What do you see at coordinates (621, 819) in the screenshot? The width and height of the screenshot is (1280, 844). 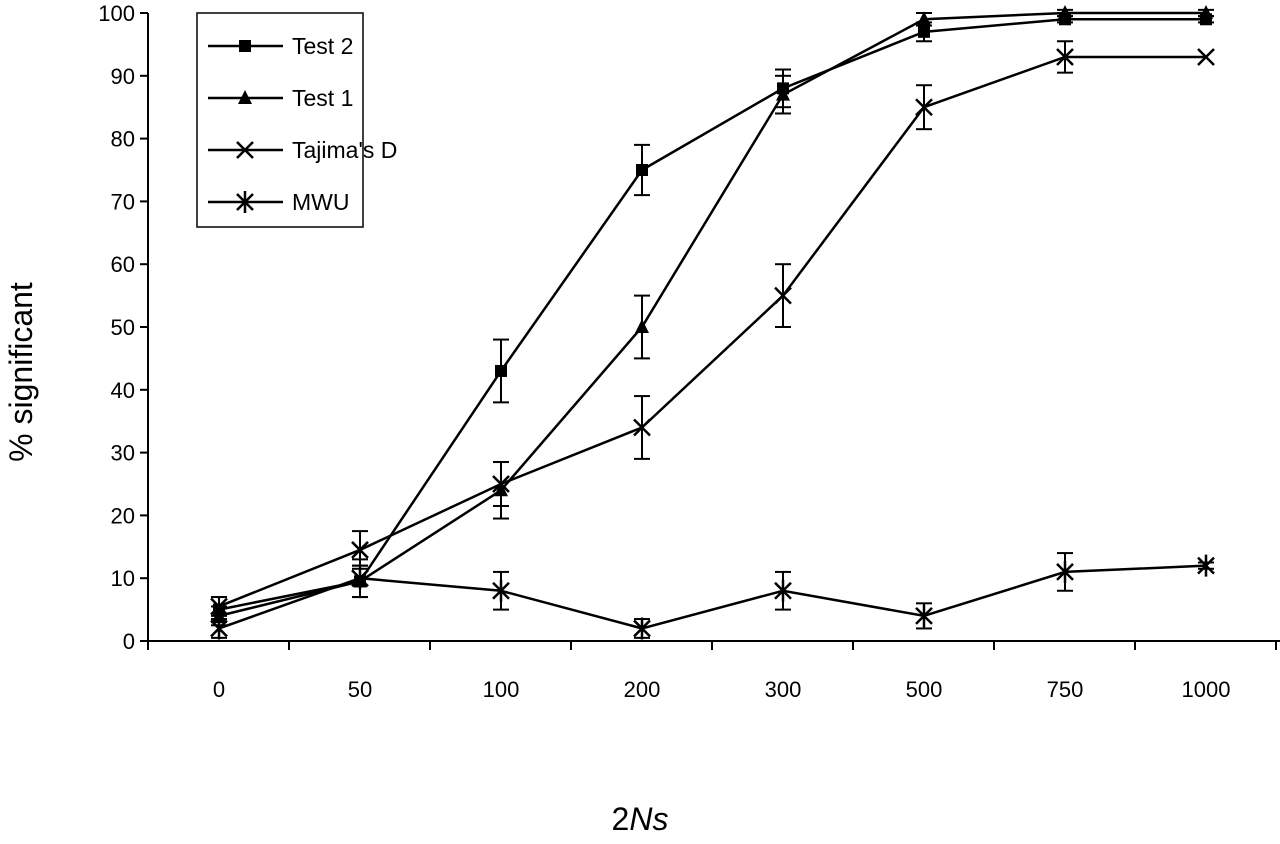 I see `x-axis-label-prefix: 2` at bounding box center [621, 819].